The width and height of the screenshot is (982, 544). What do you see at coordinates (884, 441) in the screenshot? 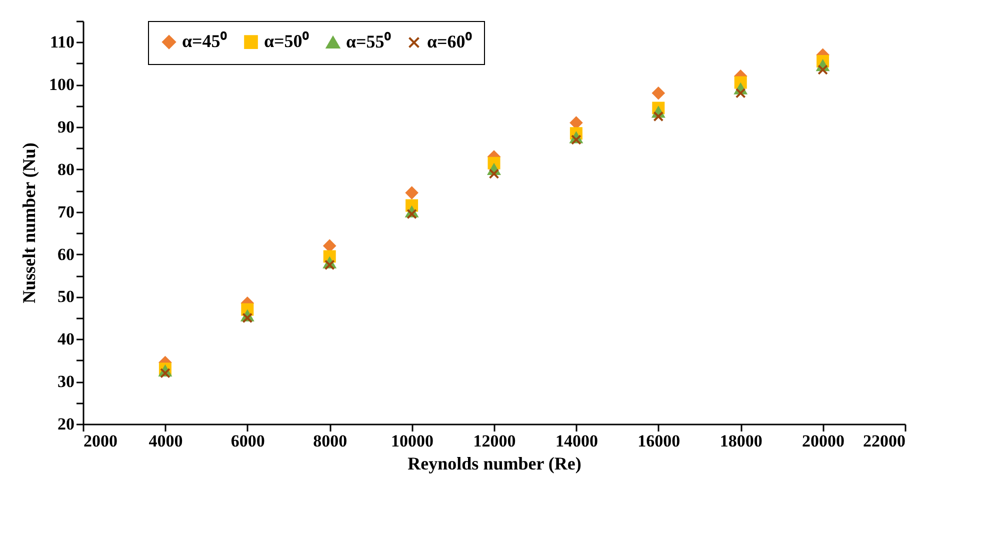
I see `x-tick-label: 22000` at bounding box center [884, 441].